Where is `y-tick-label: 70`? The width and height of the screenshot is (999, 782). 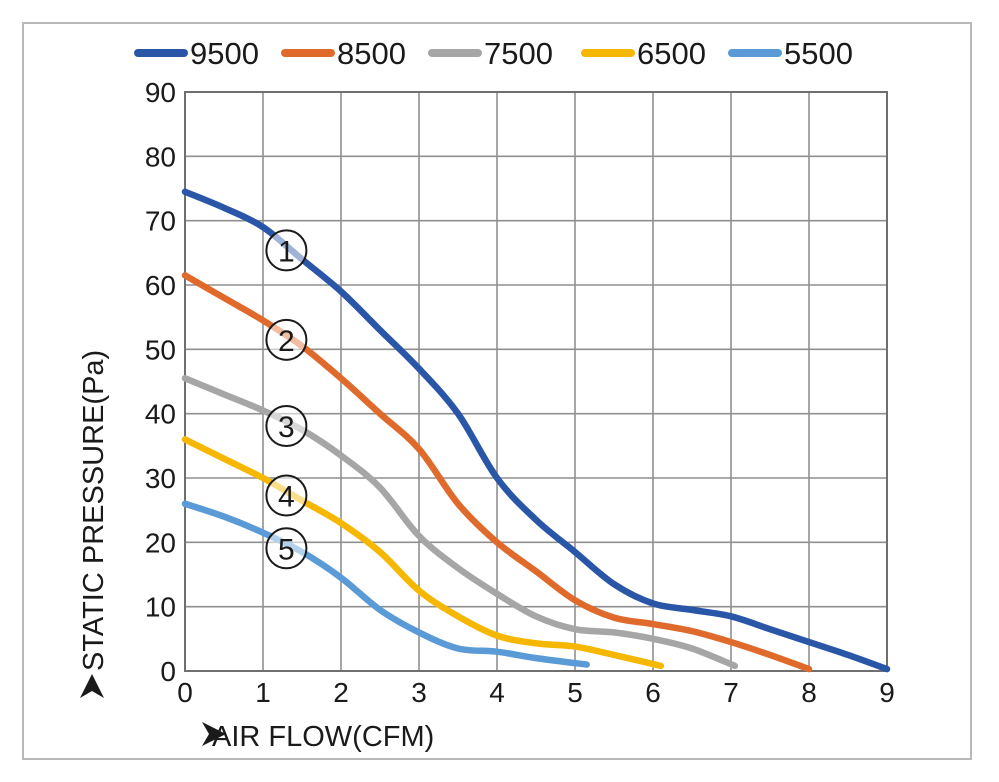
y-tick-label: 70 is located at coordinates (160, 221).